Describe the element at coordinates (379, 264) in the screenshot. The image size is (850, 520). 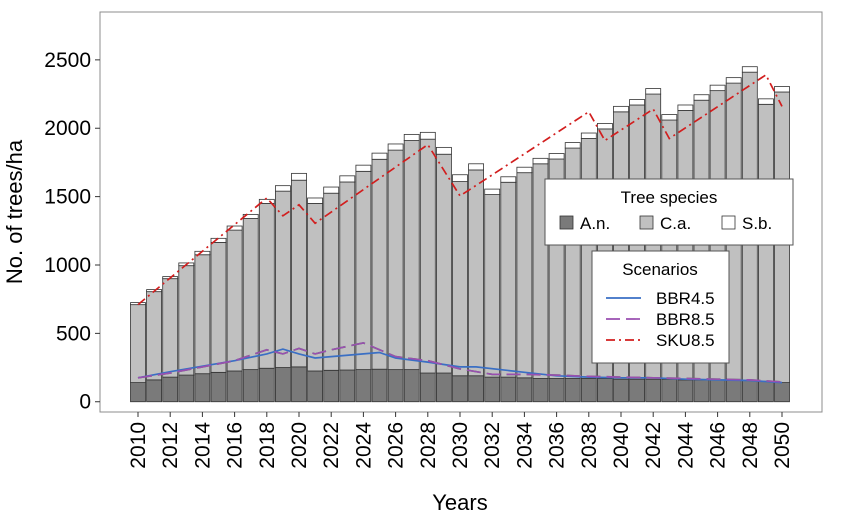
I see `bar-ca-2025` at that location.